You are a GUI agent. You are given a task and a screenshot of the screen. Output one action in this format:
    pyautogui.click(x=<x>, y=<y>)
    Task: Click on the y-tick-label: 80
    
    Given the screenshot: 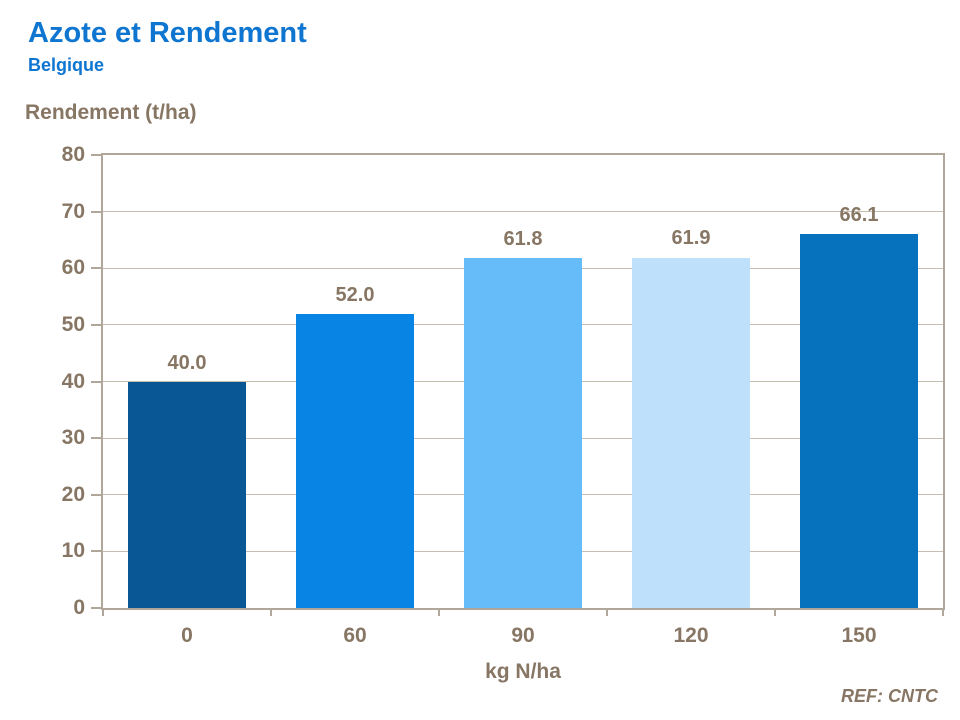 What is the action you would take?
    pyautogui.click(x=73, y=154)
    